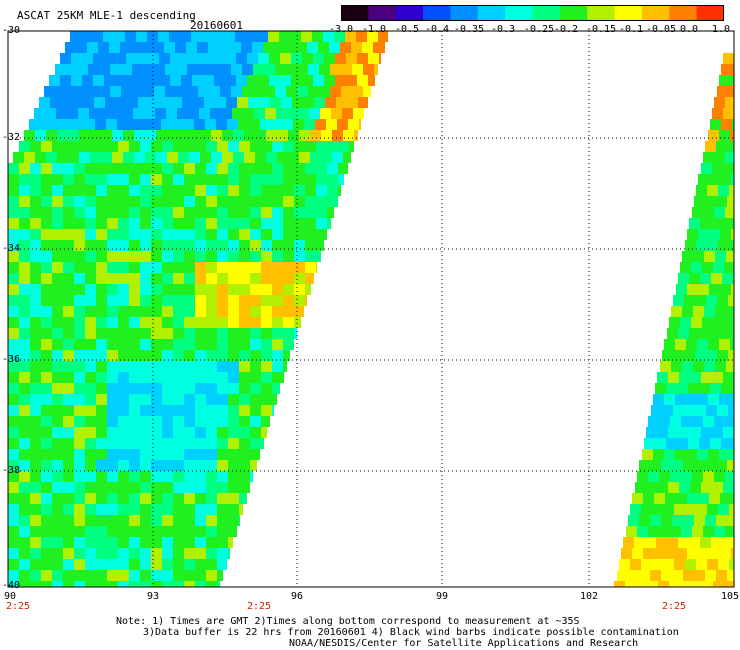  I want to click on colorbar-label: -0.35, so click(469, 29).